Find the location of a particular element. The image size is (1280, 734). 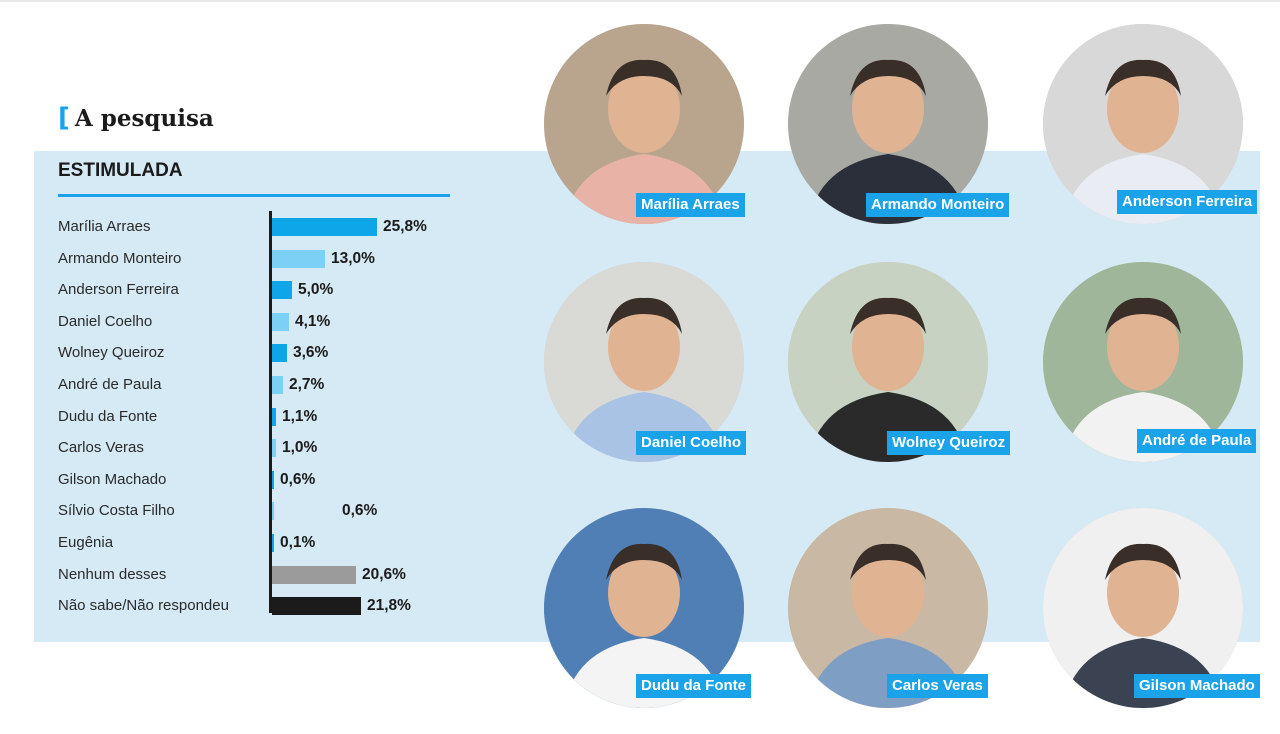

value-label: 0,1% is located at coordinates (298, 542).